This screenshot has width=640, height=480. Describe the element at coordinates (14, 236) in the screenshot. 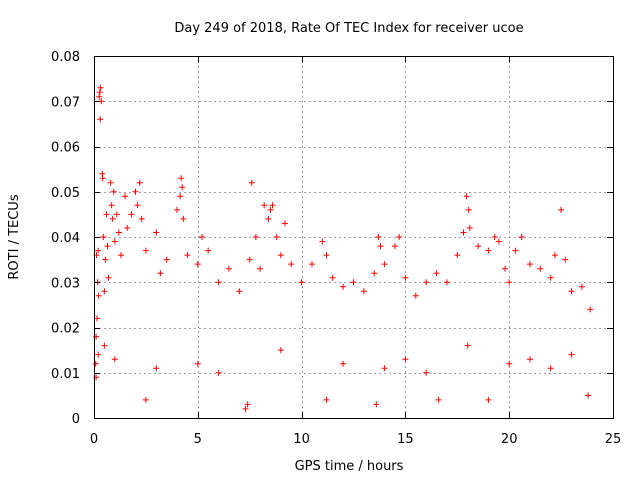

I see `y-axis-label: ROTI / TECUs` at that location.